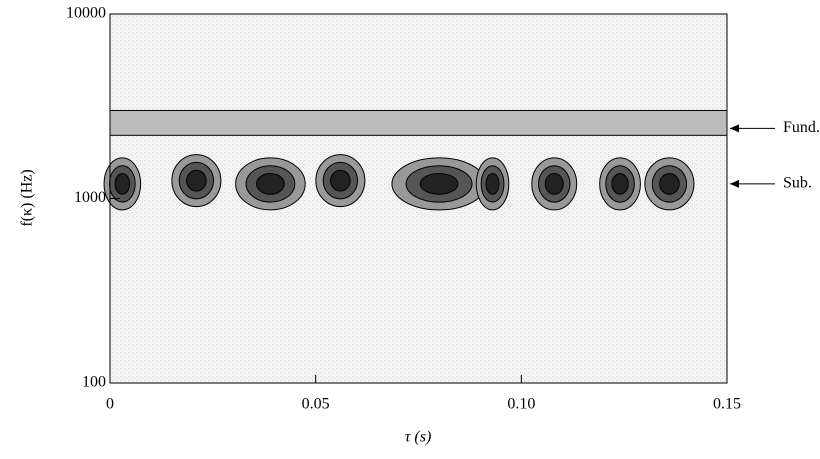  I want to click on x-tick-label: 0.10, so click(521, 404).